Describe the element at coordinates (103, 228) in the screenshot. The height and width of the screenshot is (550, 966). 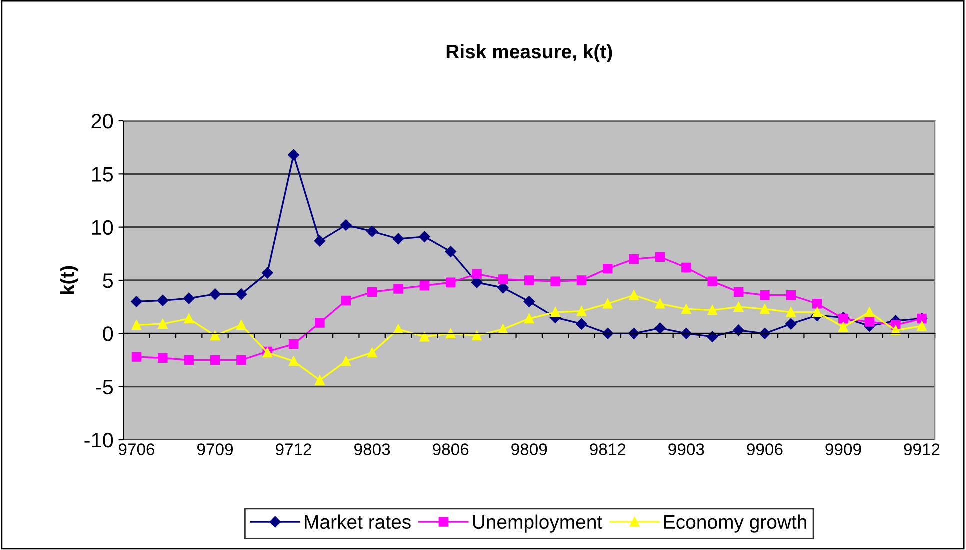
I see `y-tick-label: 10` at that location.